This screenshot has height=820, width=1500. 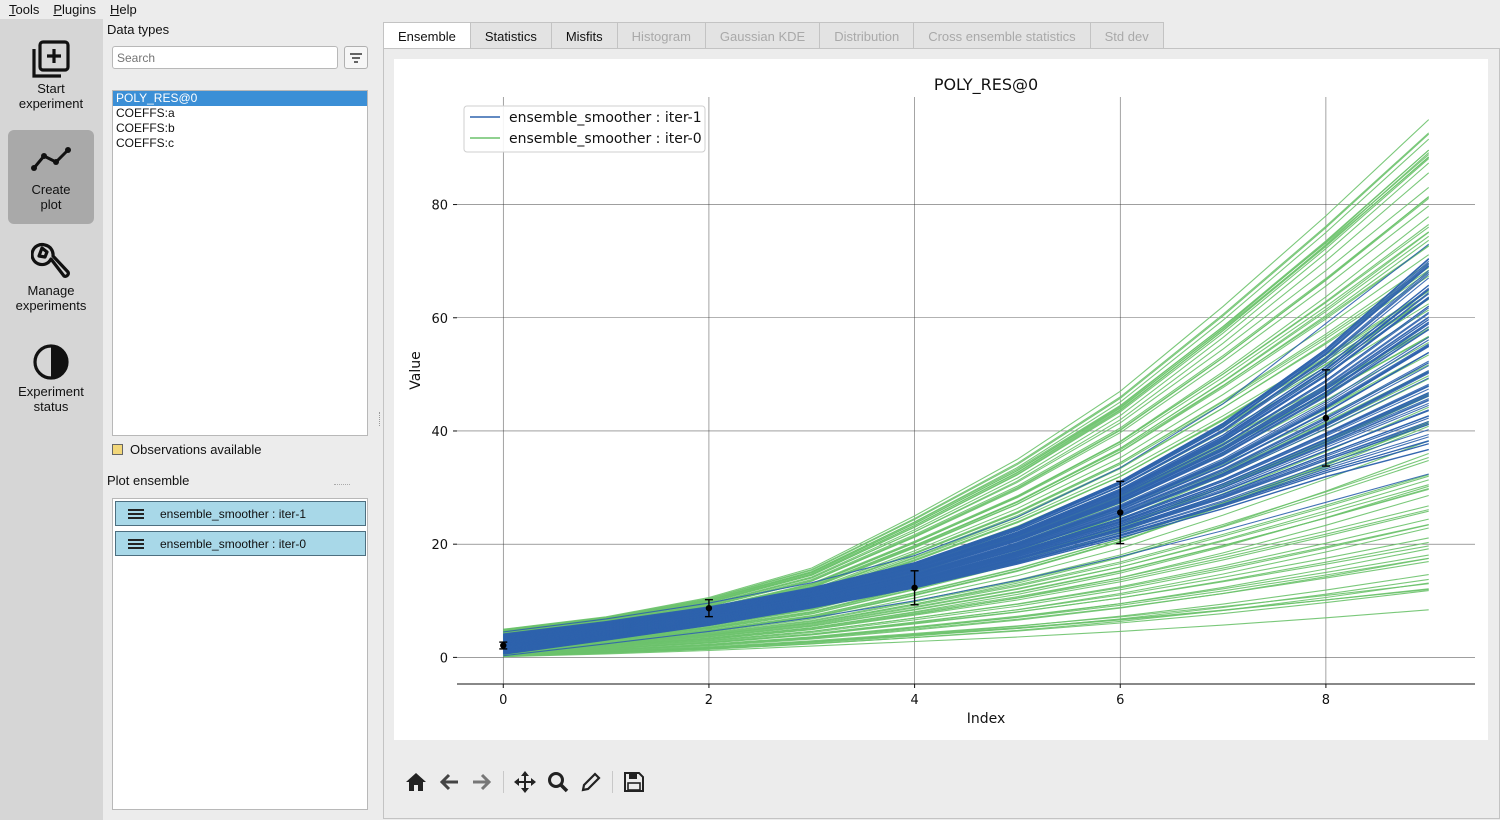 What do you see at coordinates (1126, 35) in the screenshot?
I see `tab-std-dev: Std dev` at bounding box center [1126, 35].